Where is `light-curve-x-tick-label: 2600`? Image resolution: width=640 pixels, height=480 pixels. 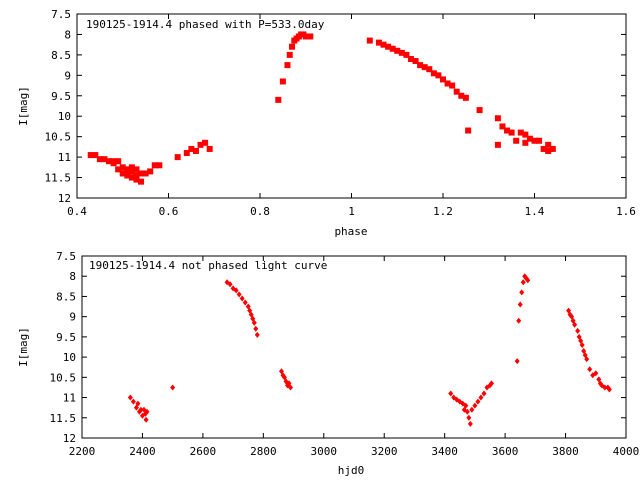
light-curve-x-tick-label: 2600 is located at coordinates (203, 451).